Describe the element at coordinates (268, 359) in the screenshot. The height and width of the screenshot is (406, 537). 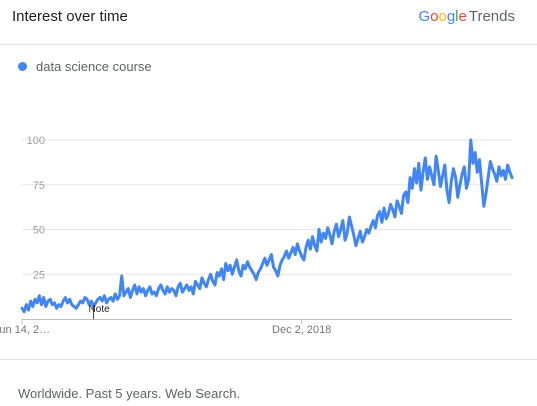
I see `footer-divider` at that location.